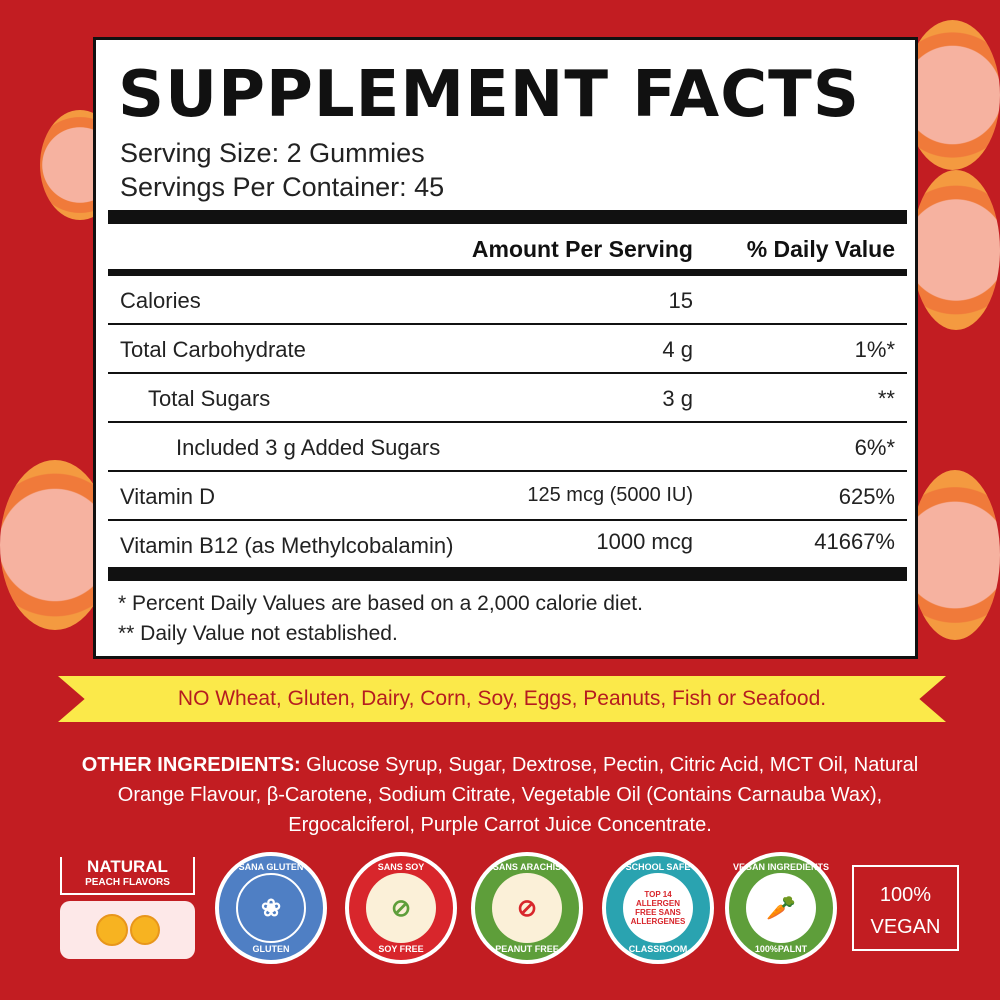 The height and width of the screenshot is (1000, 1000). What do you see at coordinates (644, 541) in the screenshot?
I see `nutrient-amount: 1000 mcg` at bounding box center [644, 541].